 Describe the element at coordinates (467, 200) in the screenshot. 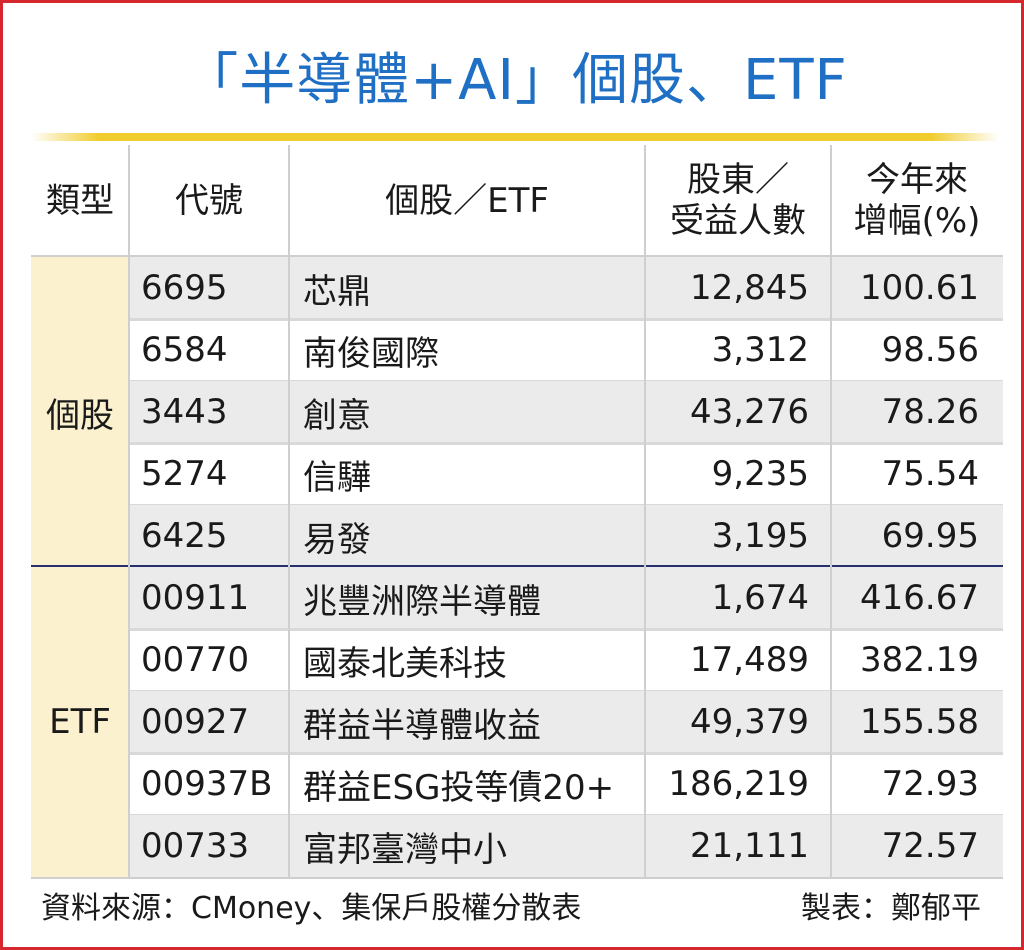

I see `header-name: 個股／ETF` at that location.